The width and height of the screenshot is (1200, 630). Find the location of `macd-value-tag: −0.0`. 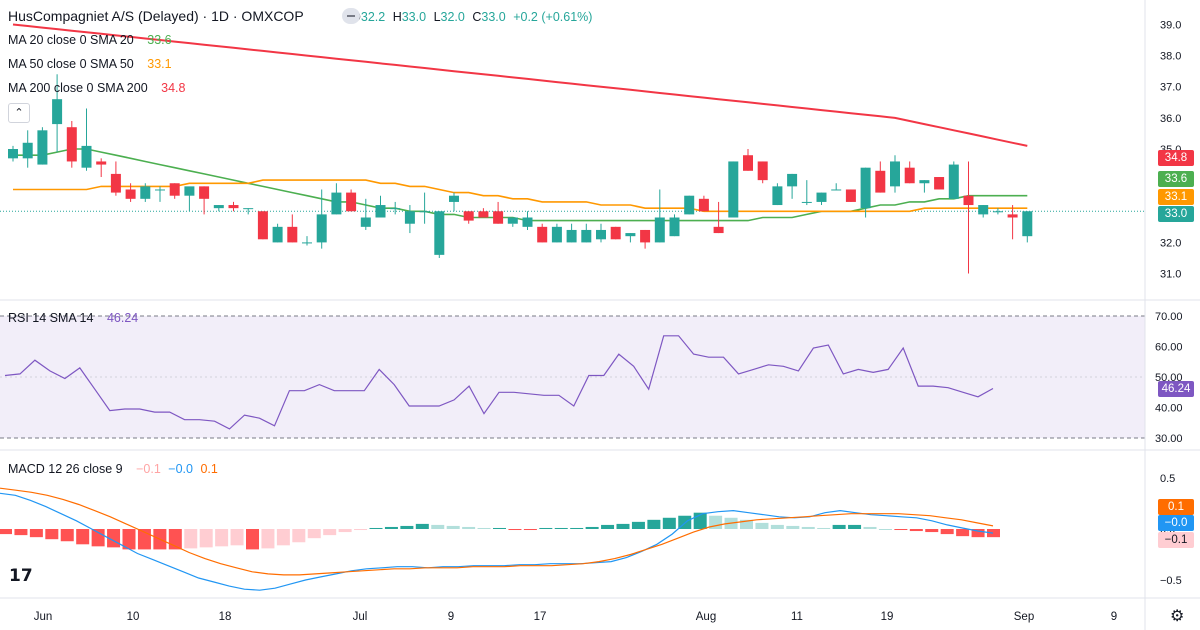

macd-value-tag: −0.0 is located at coordinates (1176, 523).